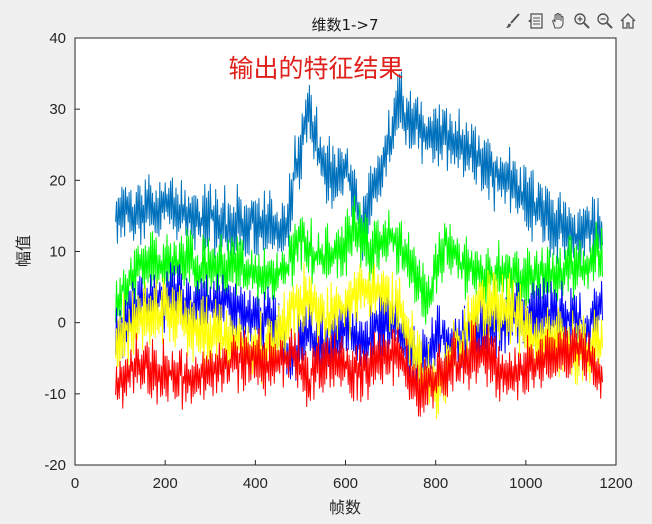 The image size is (652, 524). Describe the element at coordinates (525, 483) in the screenshot. I see `x-tick-label: 1000` at that location.